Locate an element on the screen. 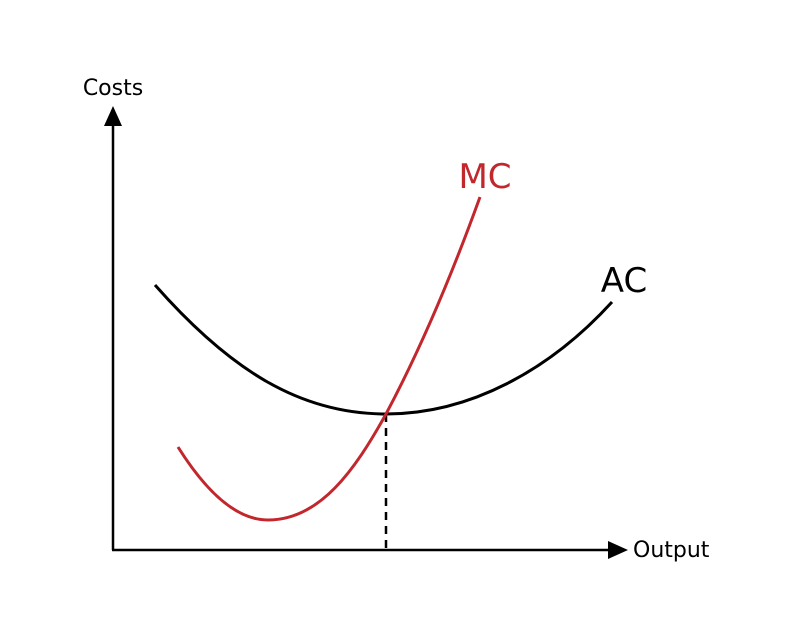  y-axis-label: Costs is located at coordinates (113, 88).